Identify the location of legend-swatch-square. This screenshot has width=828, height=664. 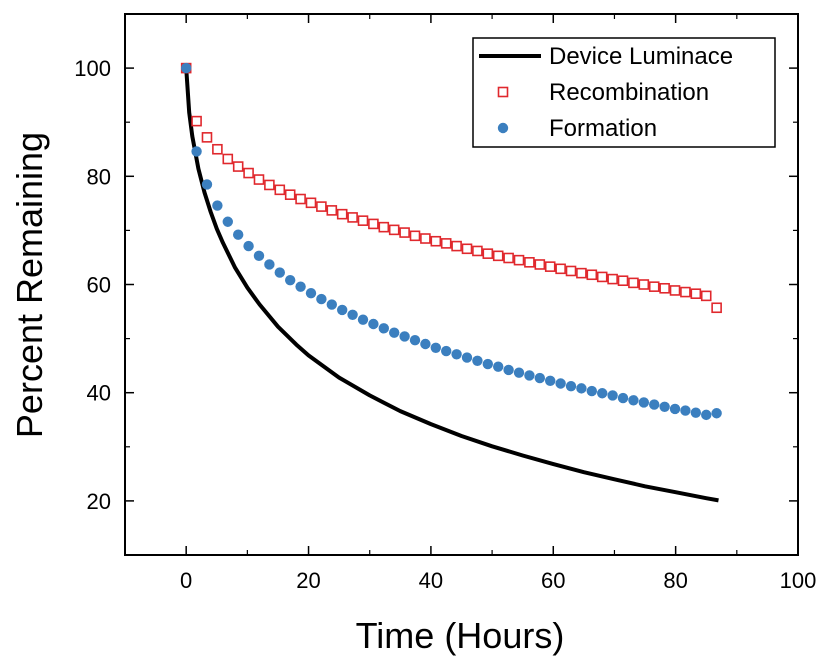
(503, 92).